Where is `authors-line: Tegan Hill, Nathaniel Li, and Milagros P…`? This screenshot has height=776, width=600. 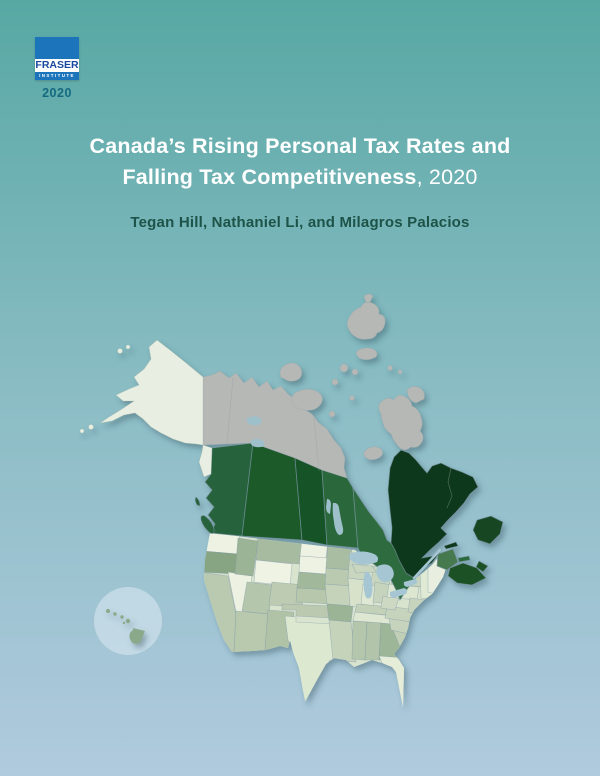 authors-line: Tegan Hill, Nathaniel Li, and Milagros P… is located at coordinates (300, 222).